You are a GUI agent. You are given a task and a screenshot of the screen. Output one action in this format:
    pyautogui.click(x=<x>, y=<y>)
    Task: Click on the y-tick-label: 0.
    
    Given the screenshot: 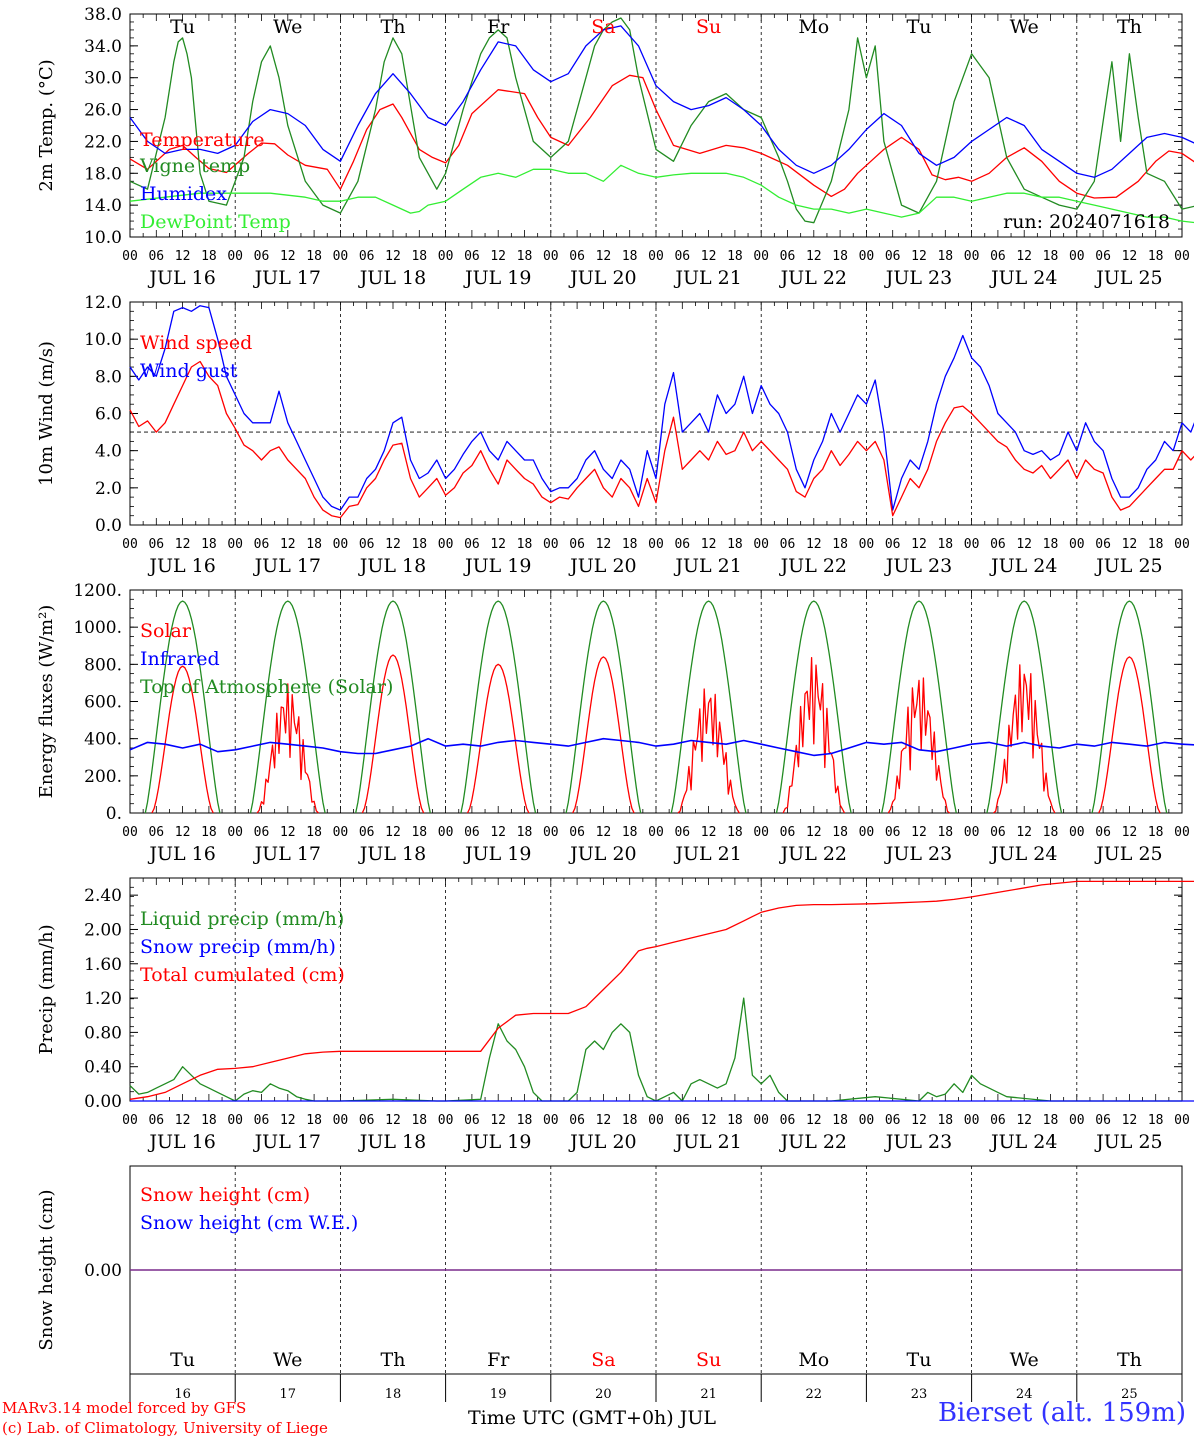 What is the action you would take?
    pyautogui.click(x=114, y=814)
    